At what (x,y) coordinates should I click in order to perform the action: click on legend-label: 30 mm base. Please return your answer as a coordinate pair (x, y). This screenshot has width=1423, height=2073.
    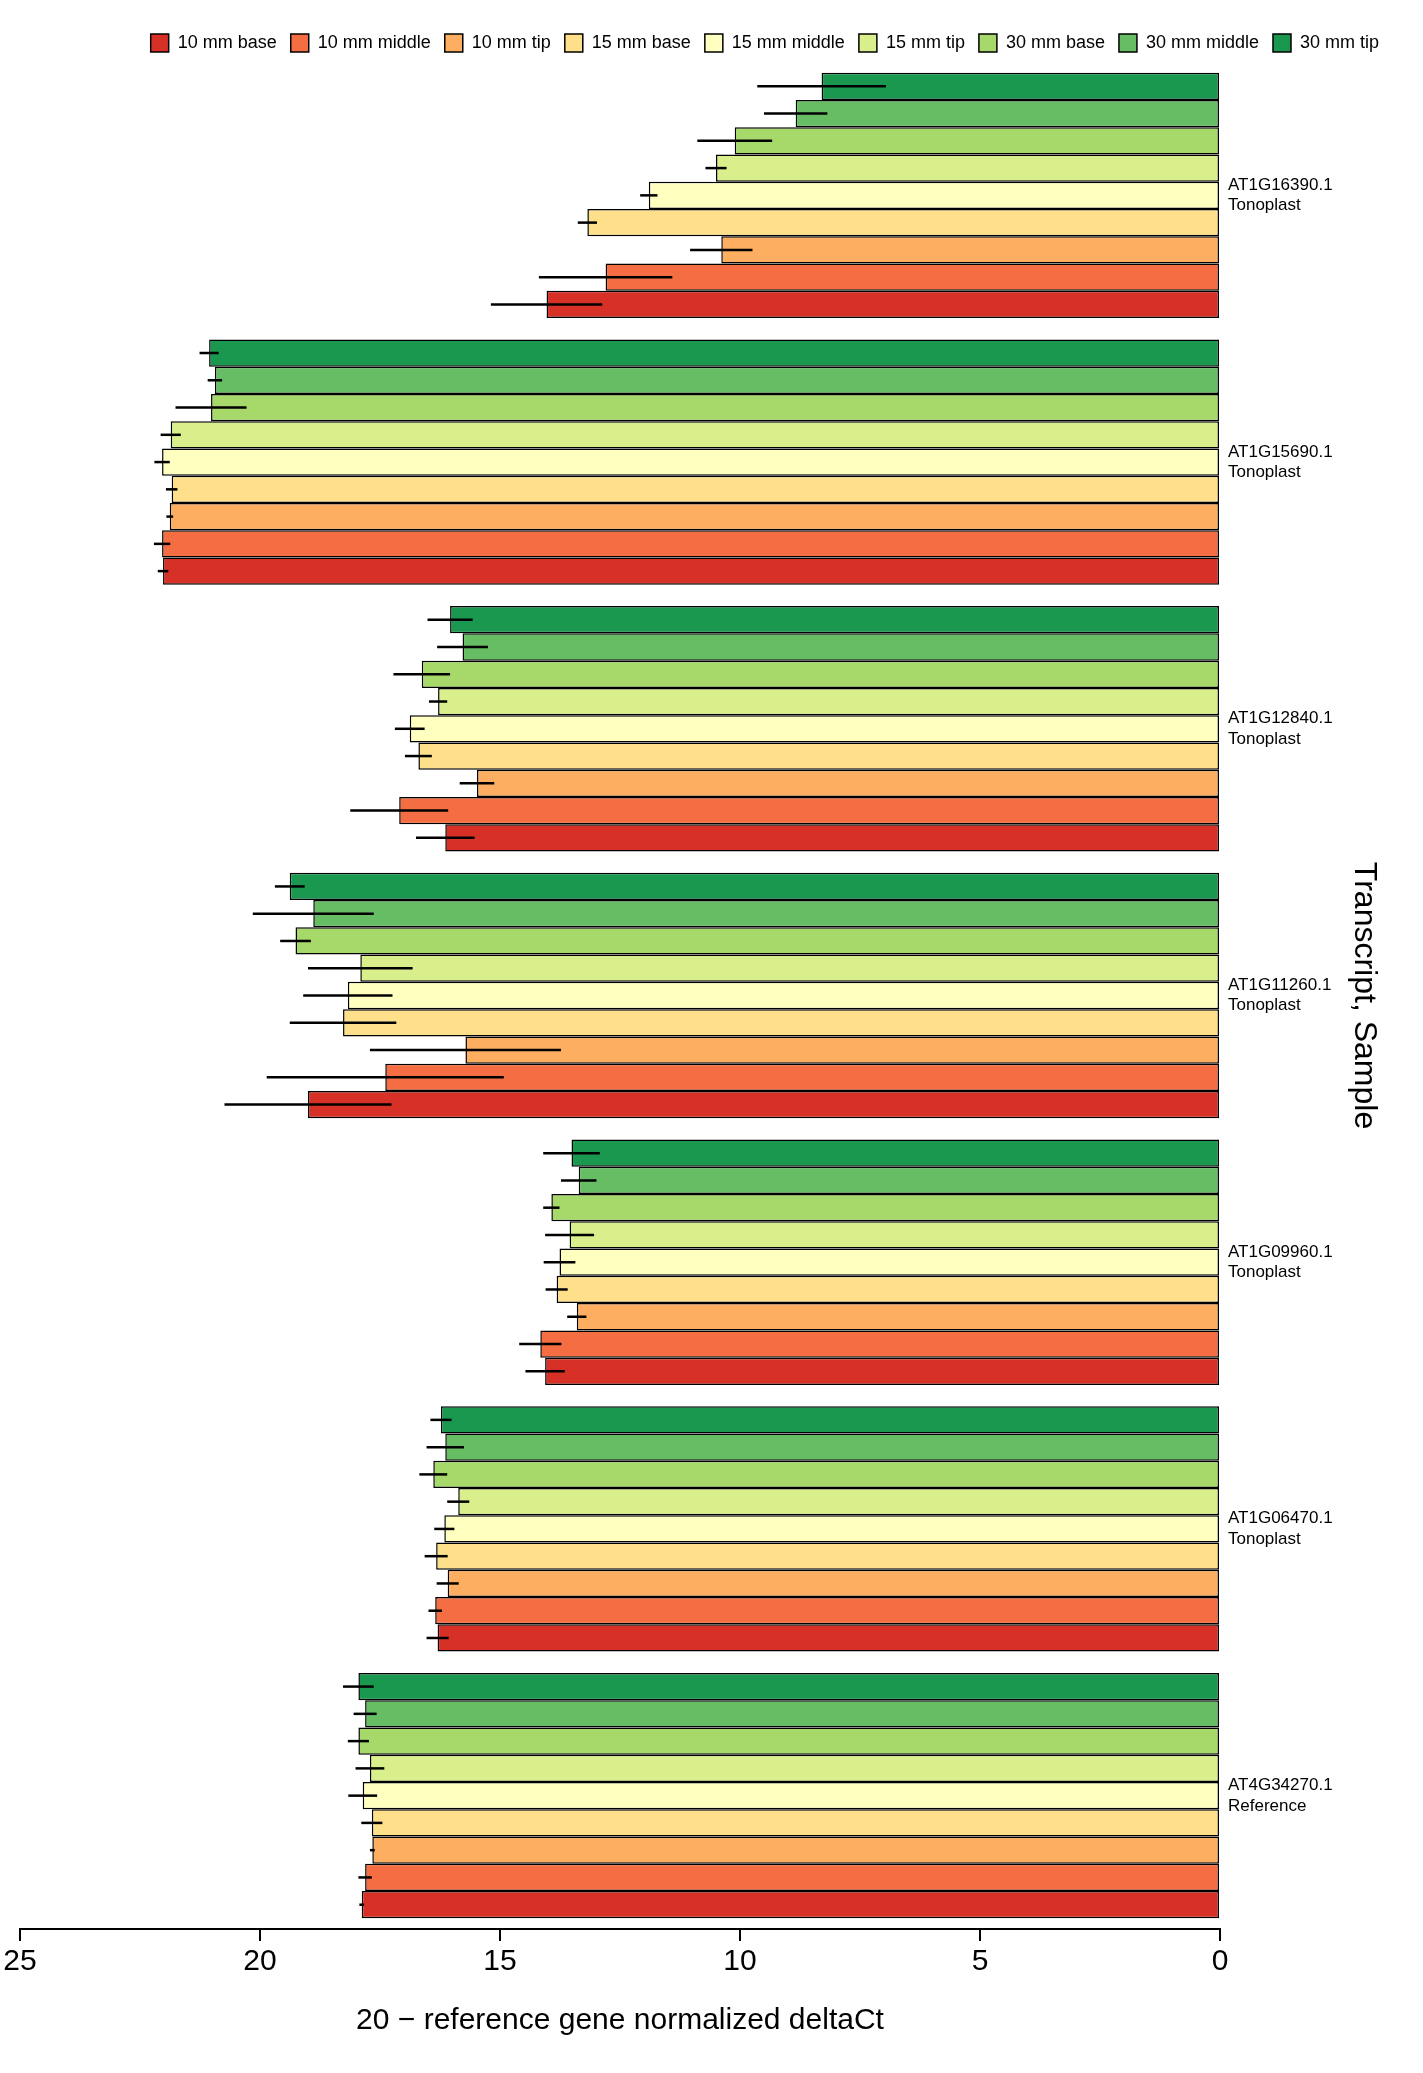
    Looking at the image, I should click on (1055, 41).